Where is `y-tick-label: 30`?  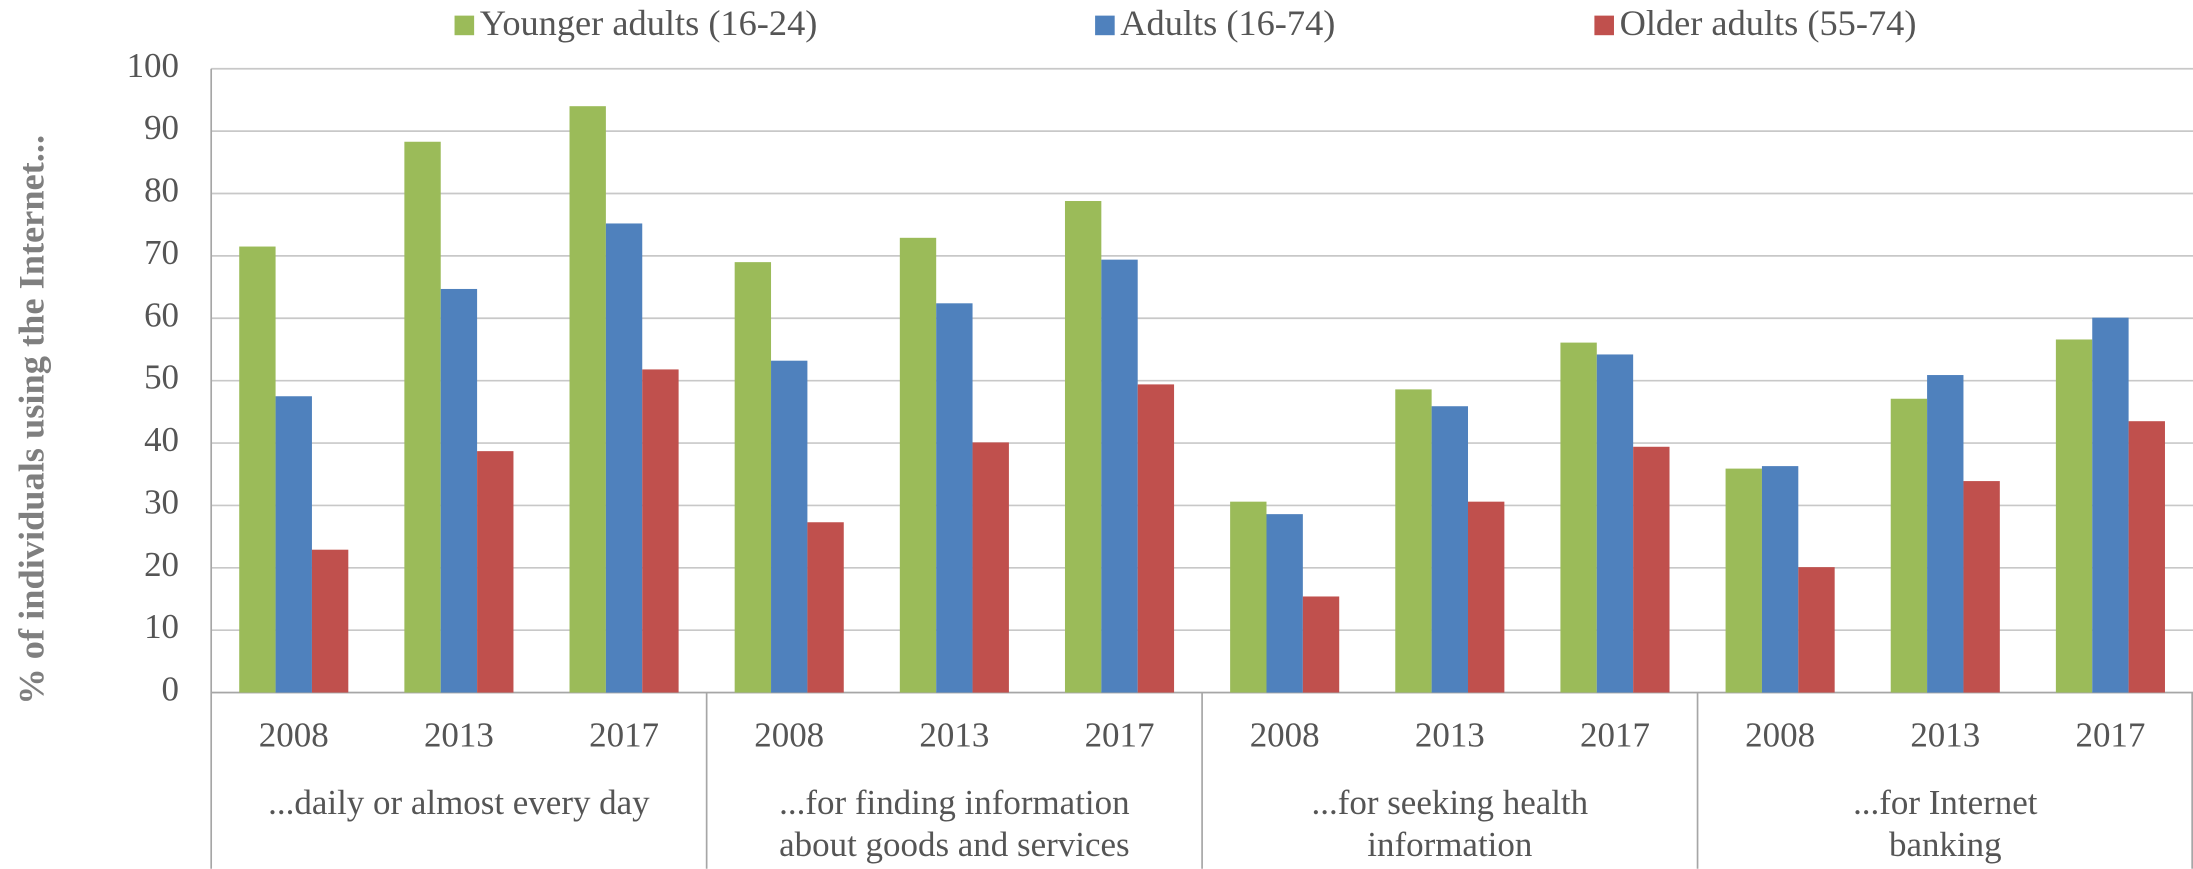
y-tick-label: 30 is located at coordinates (161, 501).